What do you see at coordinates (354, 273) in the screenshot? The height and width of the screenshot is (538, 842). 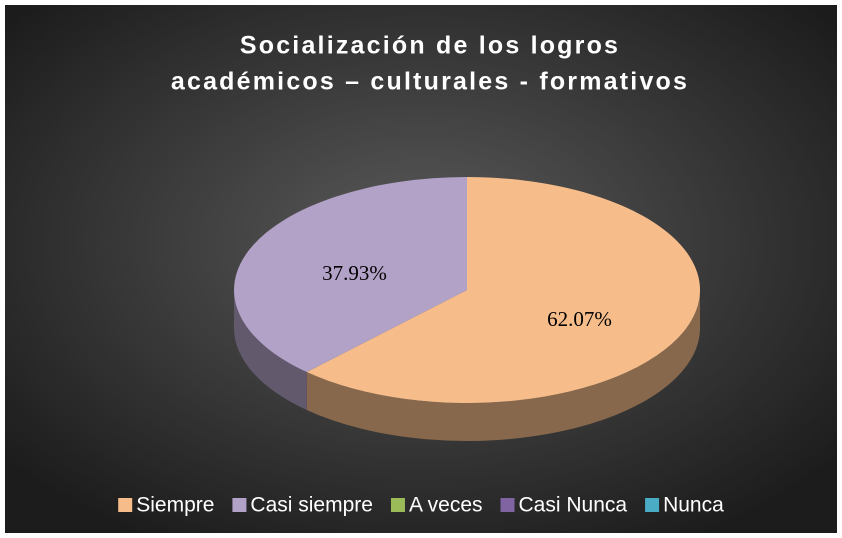 I see `data-label: 37.93%` at bounding box center [354, 273].